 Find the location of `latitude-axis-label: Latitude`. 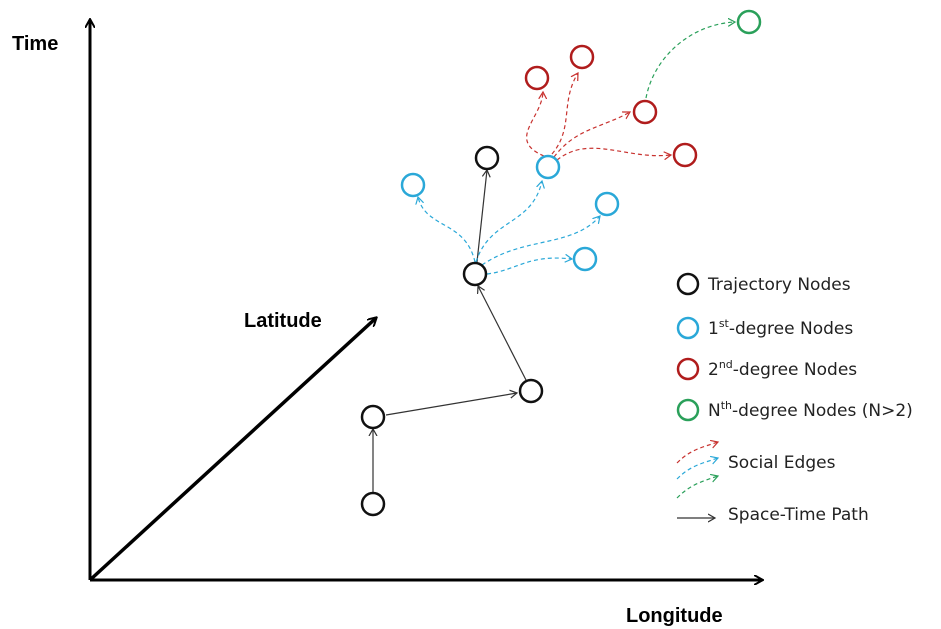

latitude-axis-label: Latitude is located at coordinates (283, 321).